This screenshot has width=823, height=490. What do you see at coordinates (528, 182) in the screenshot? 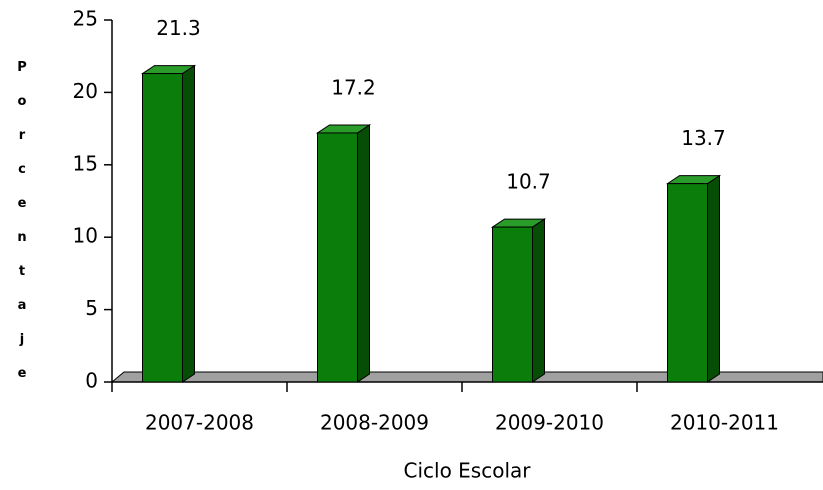
I see `value-label: 10.7` at bounding box center [528, 182].